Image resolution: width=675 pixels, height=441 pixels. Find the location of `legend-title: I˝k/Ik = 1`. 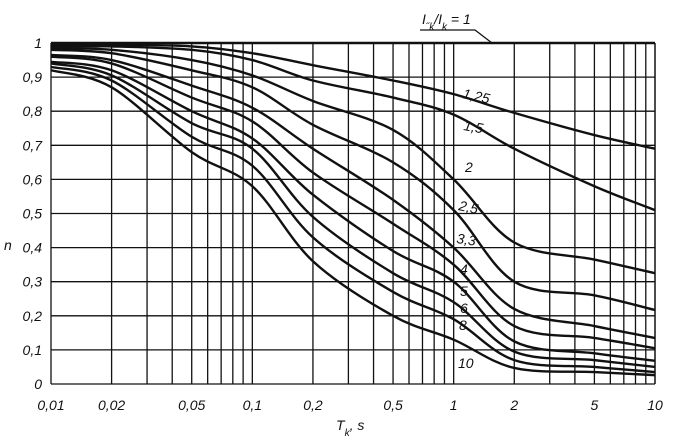

legend-title: I˝k/Ik = 1 is located at coordinates (446, 22).